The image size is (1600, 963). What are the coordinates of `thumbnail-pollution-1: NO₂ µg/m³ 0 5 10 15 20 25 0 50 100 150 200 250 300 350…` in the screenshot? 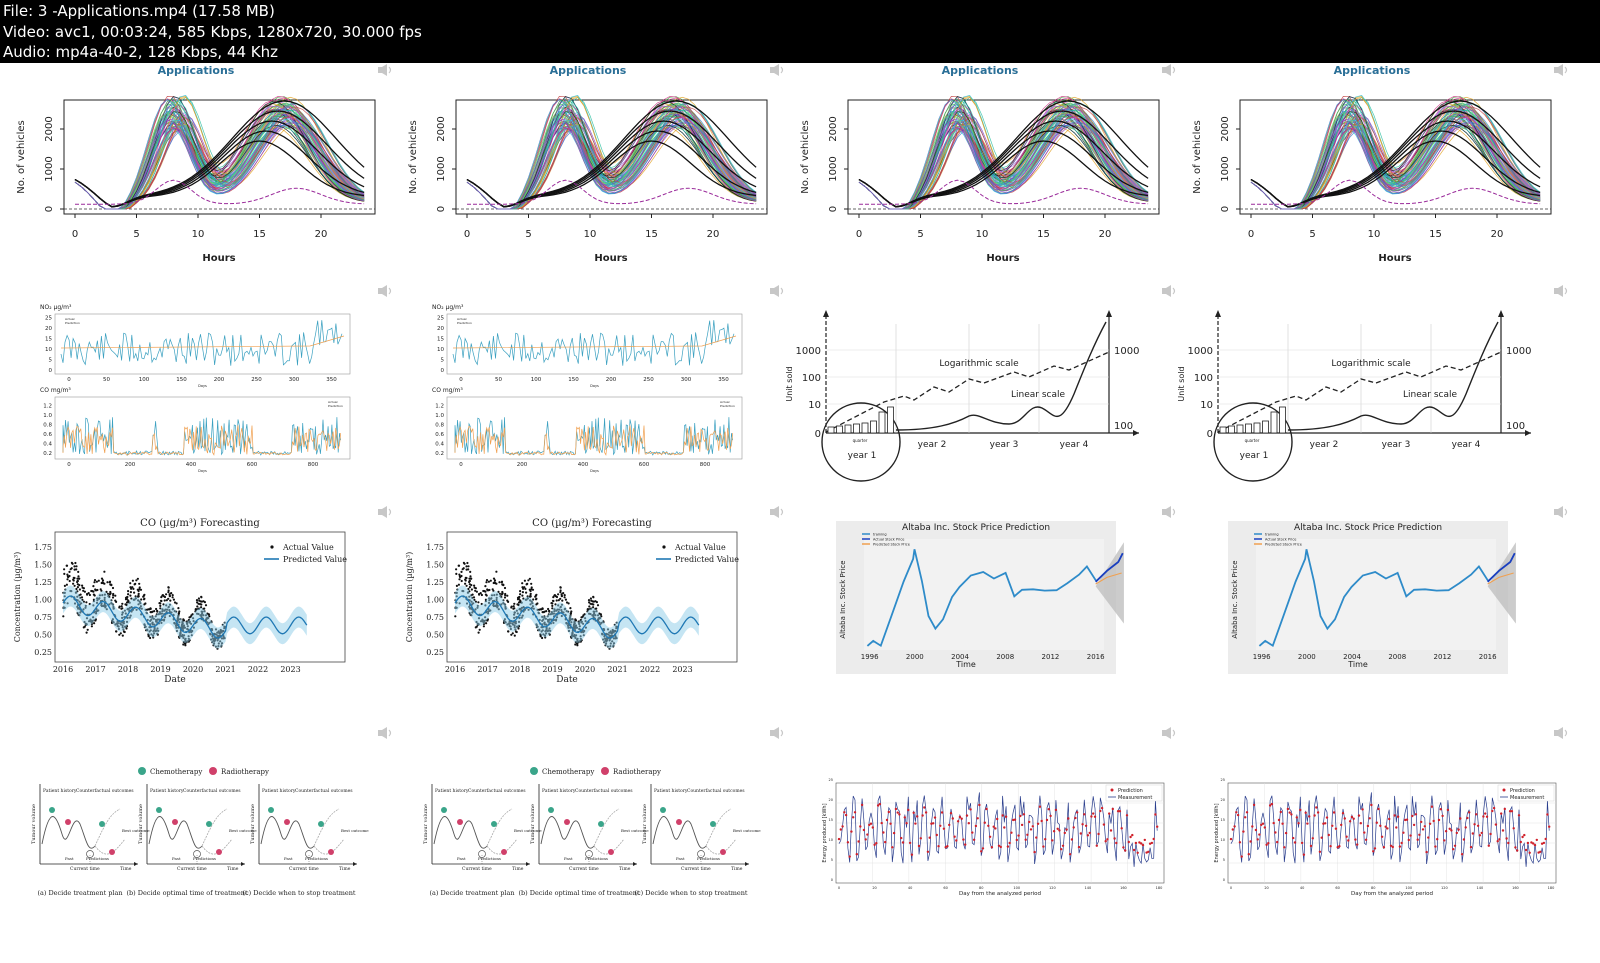 It's located at (592, 396).